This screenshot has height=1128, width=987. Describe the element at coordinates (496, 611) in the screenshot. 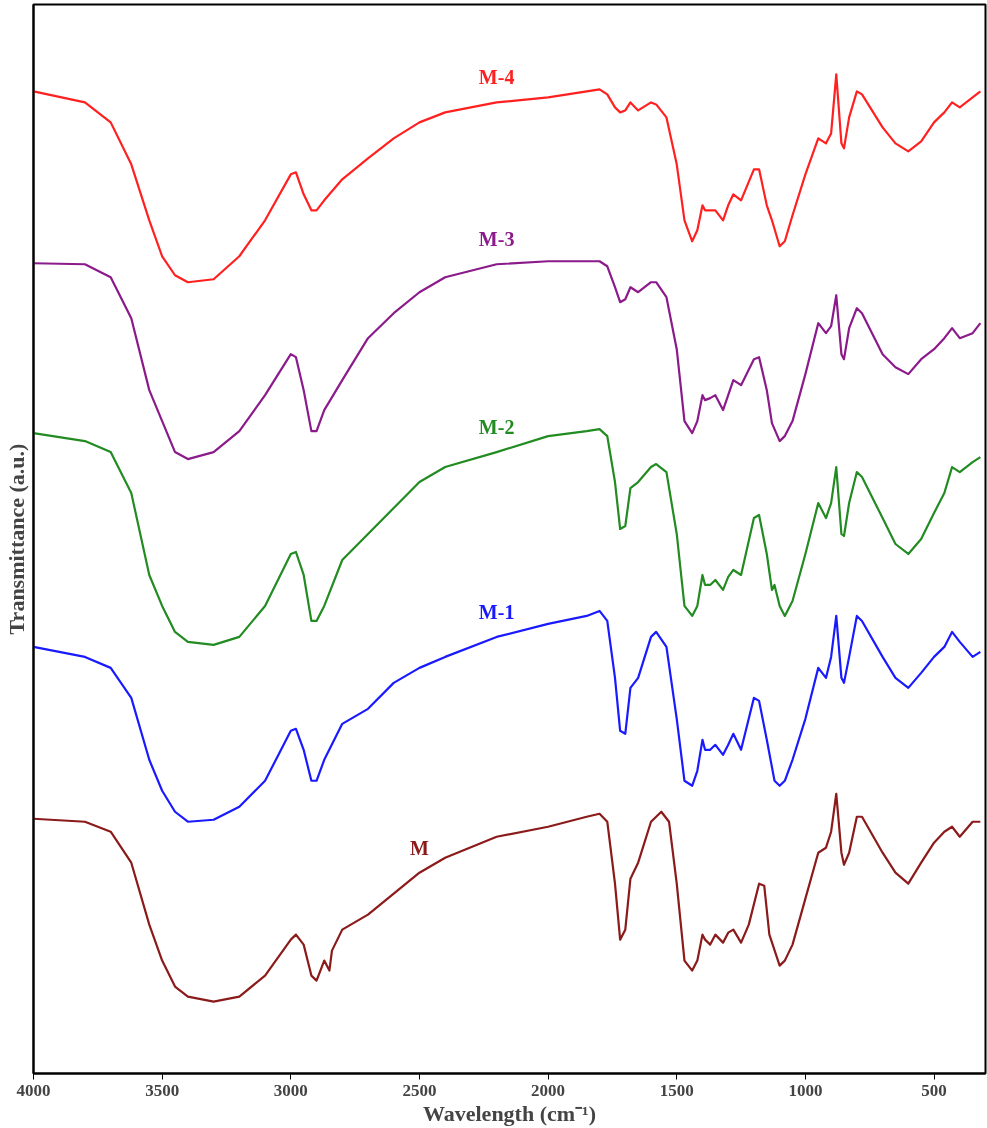

I see `series-label: M-1` at that location.